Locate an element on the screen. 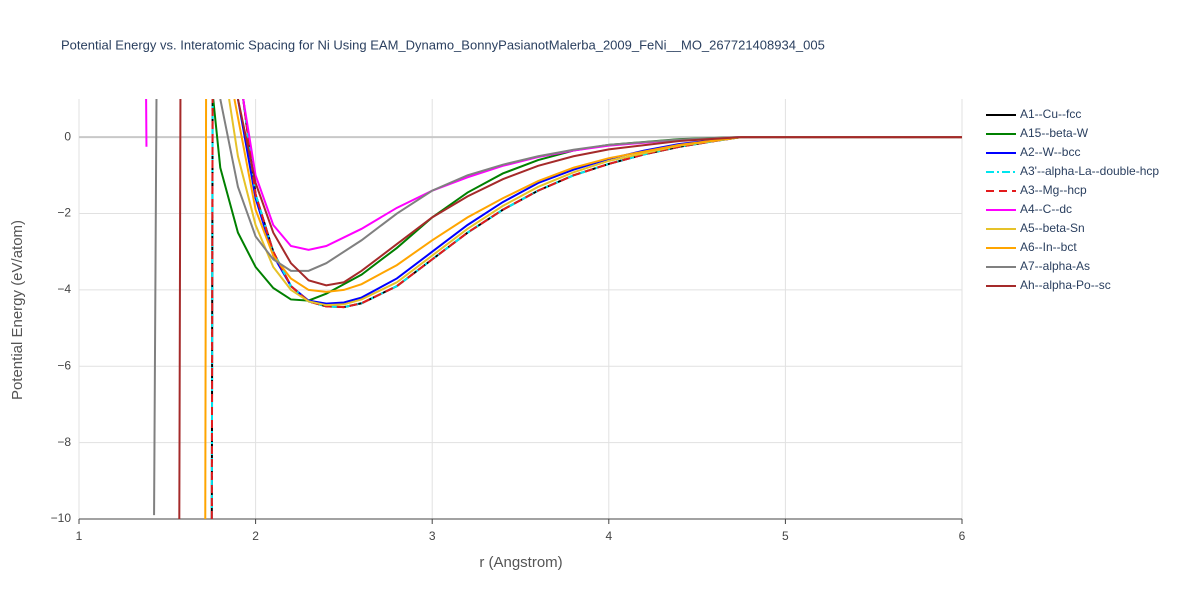  x-tick-label: 6 is located at coordinates (962, 536).